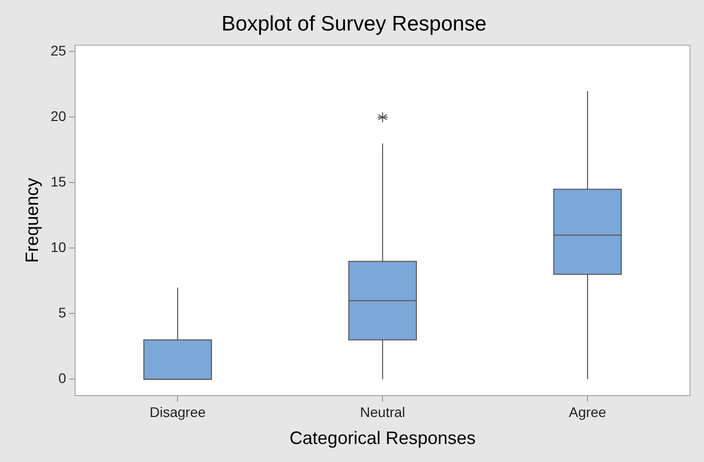 This screenshot has height=462, width=704. Describe the element at coordinates (58, 247) in the screenshot. I see `y-tick-label: 10` at that location.